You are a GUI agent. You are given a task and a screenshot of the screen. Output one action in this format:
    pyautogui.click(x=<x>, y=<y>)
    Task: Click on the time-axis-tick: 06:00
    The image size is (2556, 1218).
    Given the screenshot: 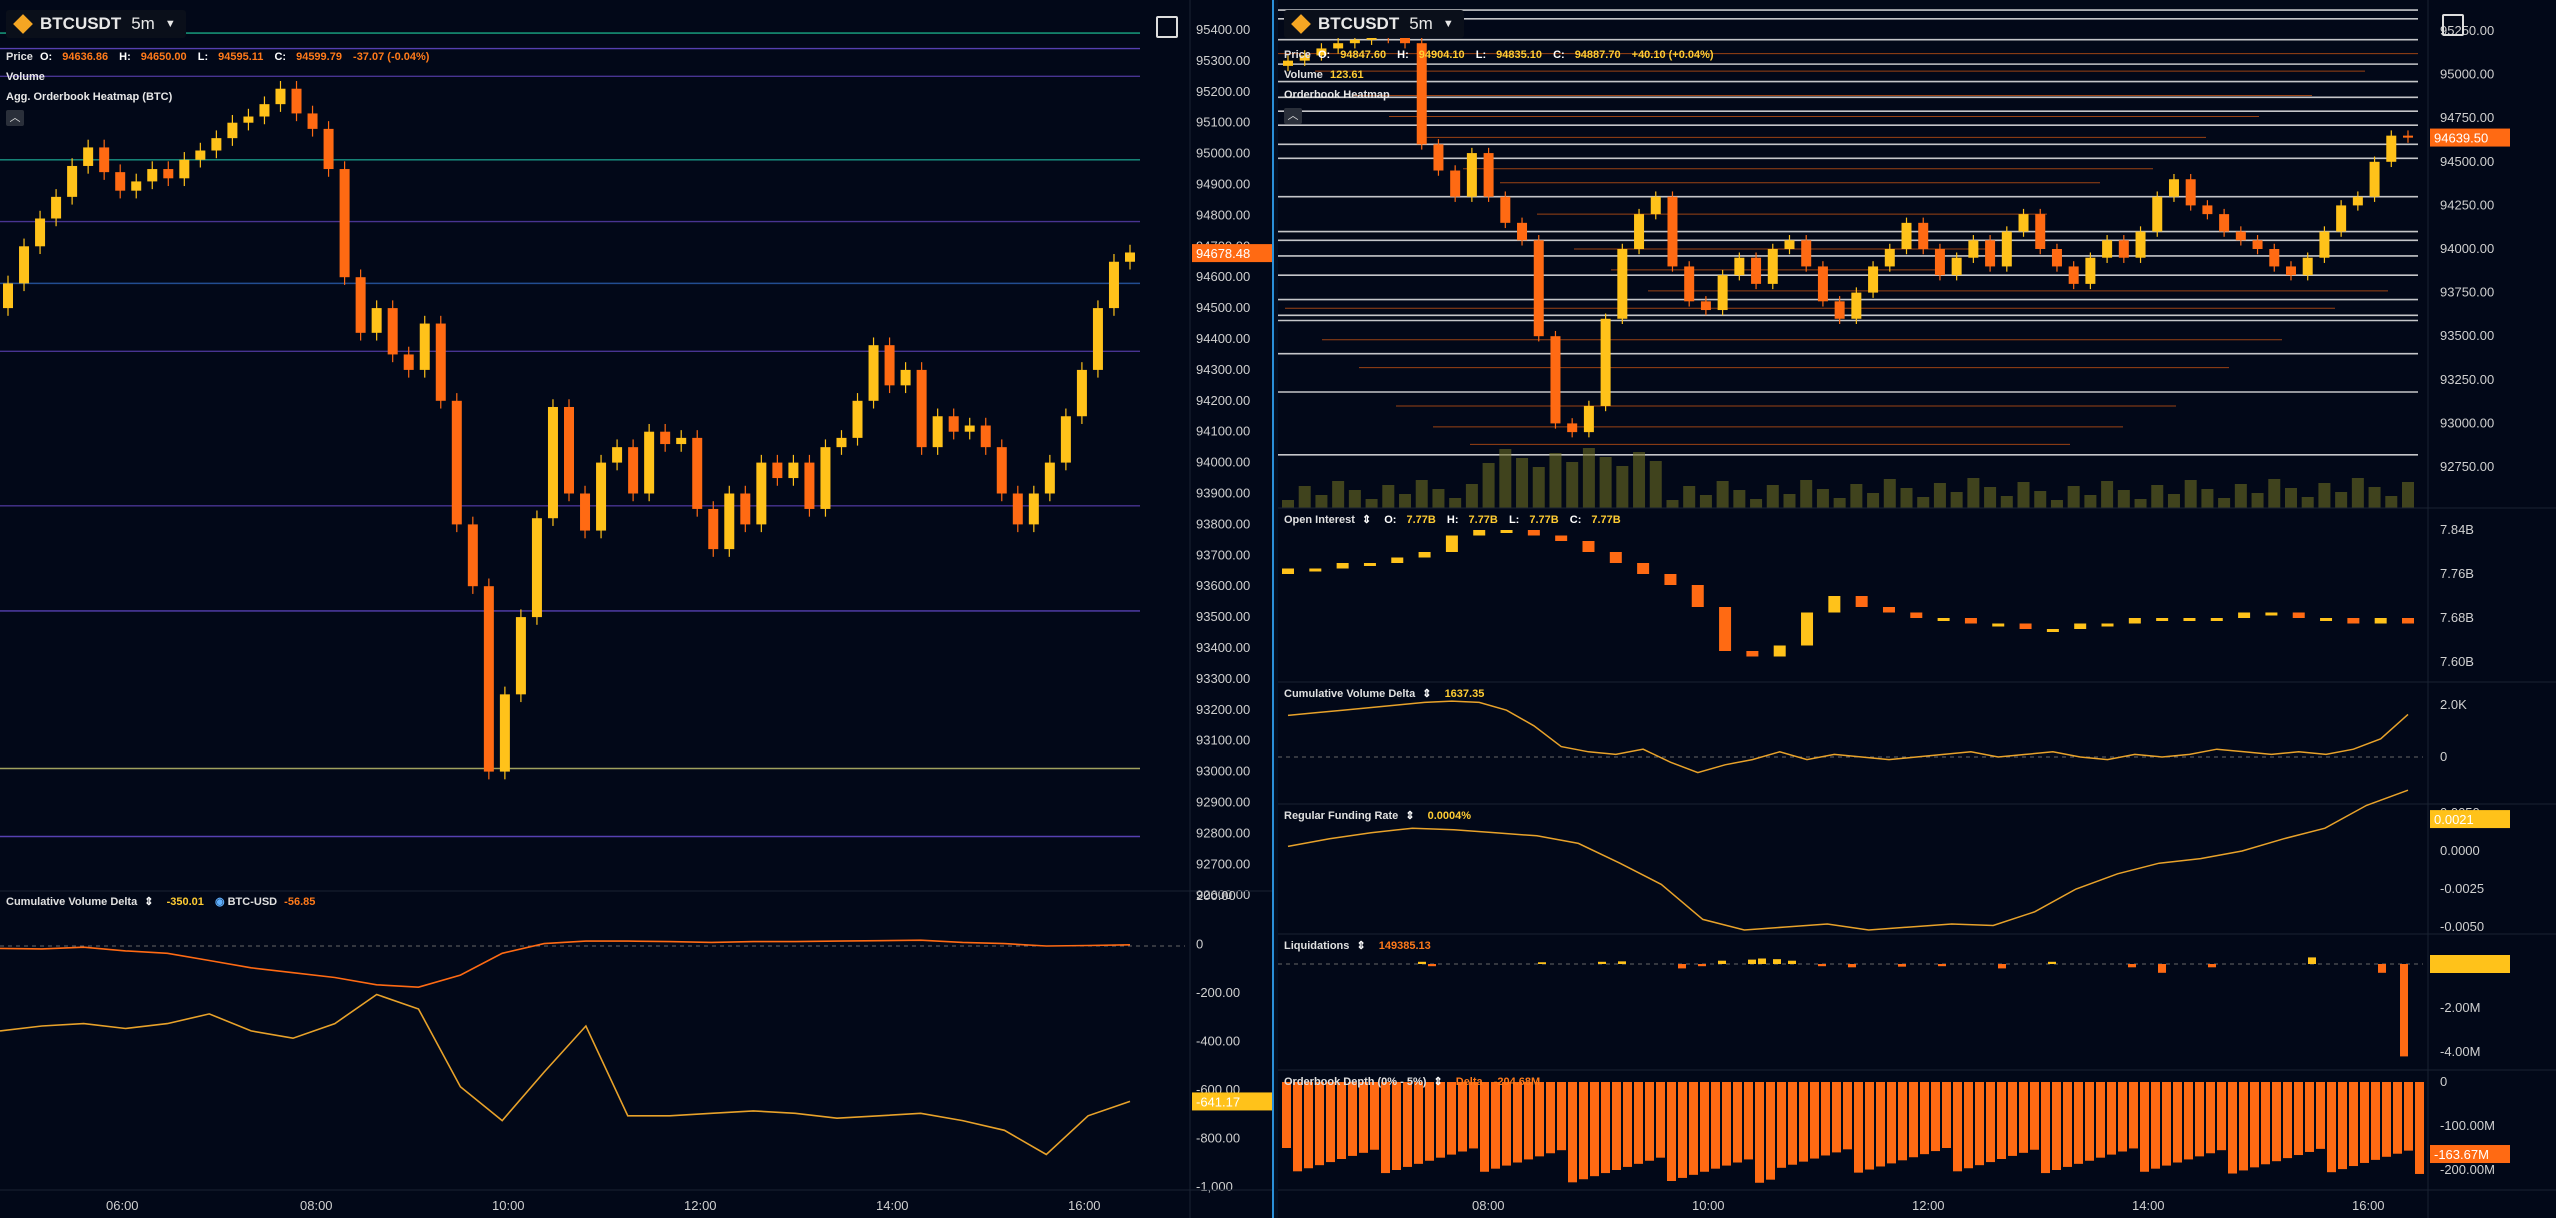 What is the action you would take?
    pyautogui.click(x=122, y=1205)
    